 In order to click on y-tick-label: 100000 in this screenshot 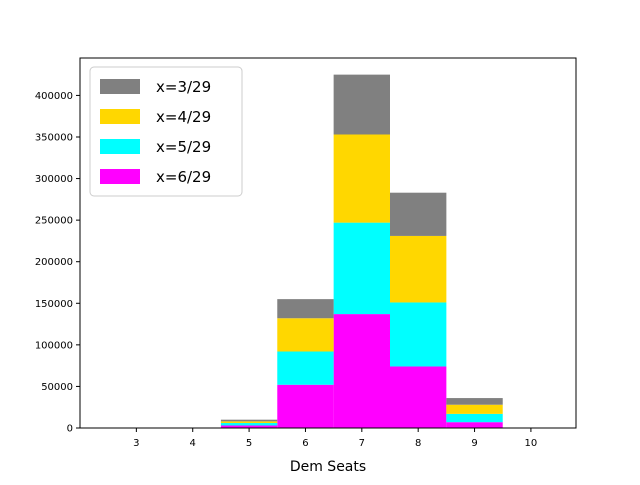, I will do `click(54, 345)`.